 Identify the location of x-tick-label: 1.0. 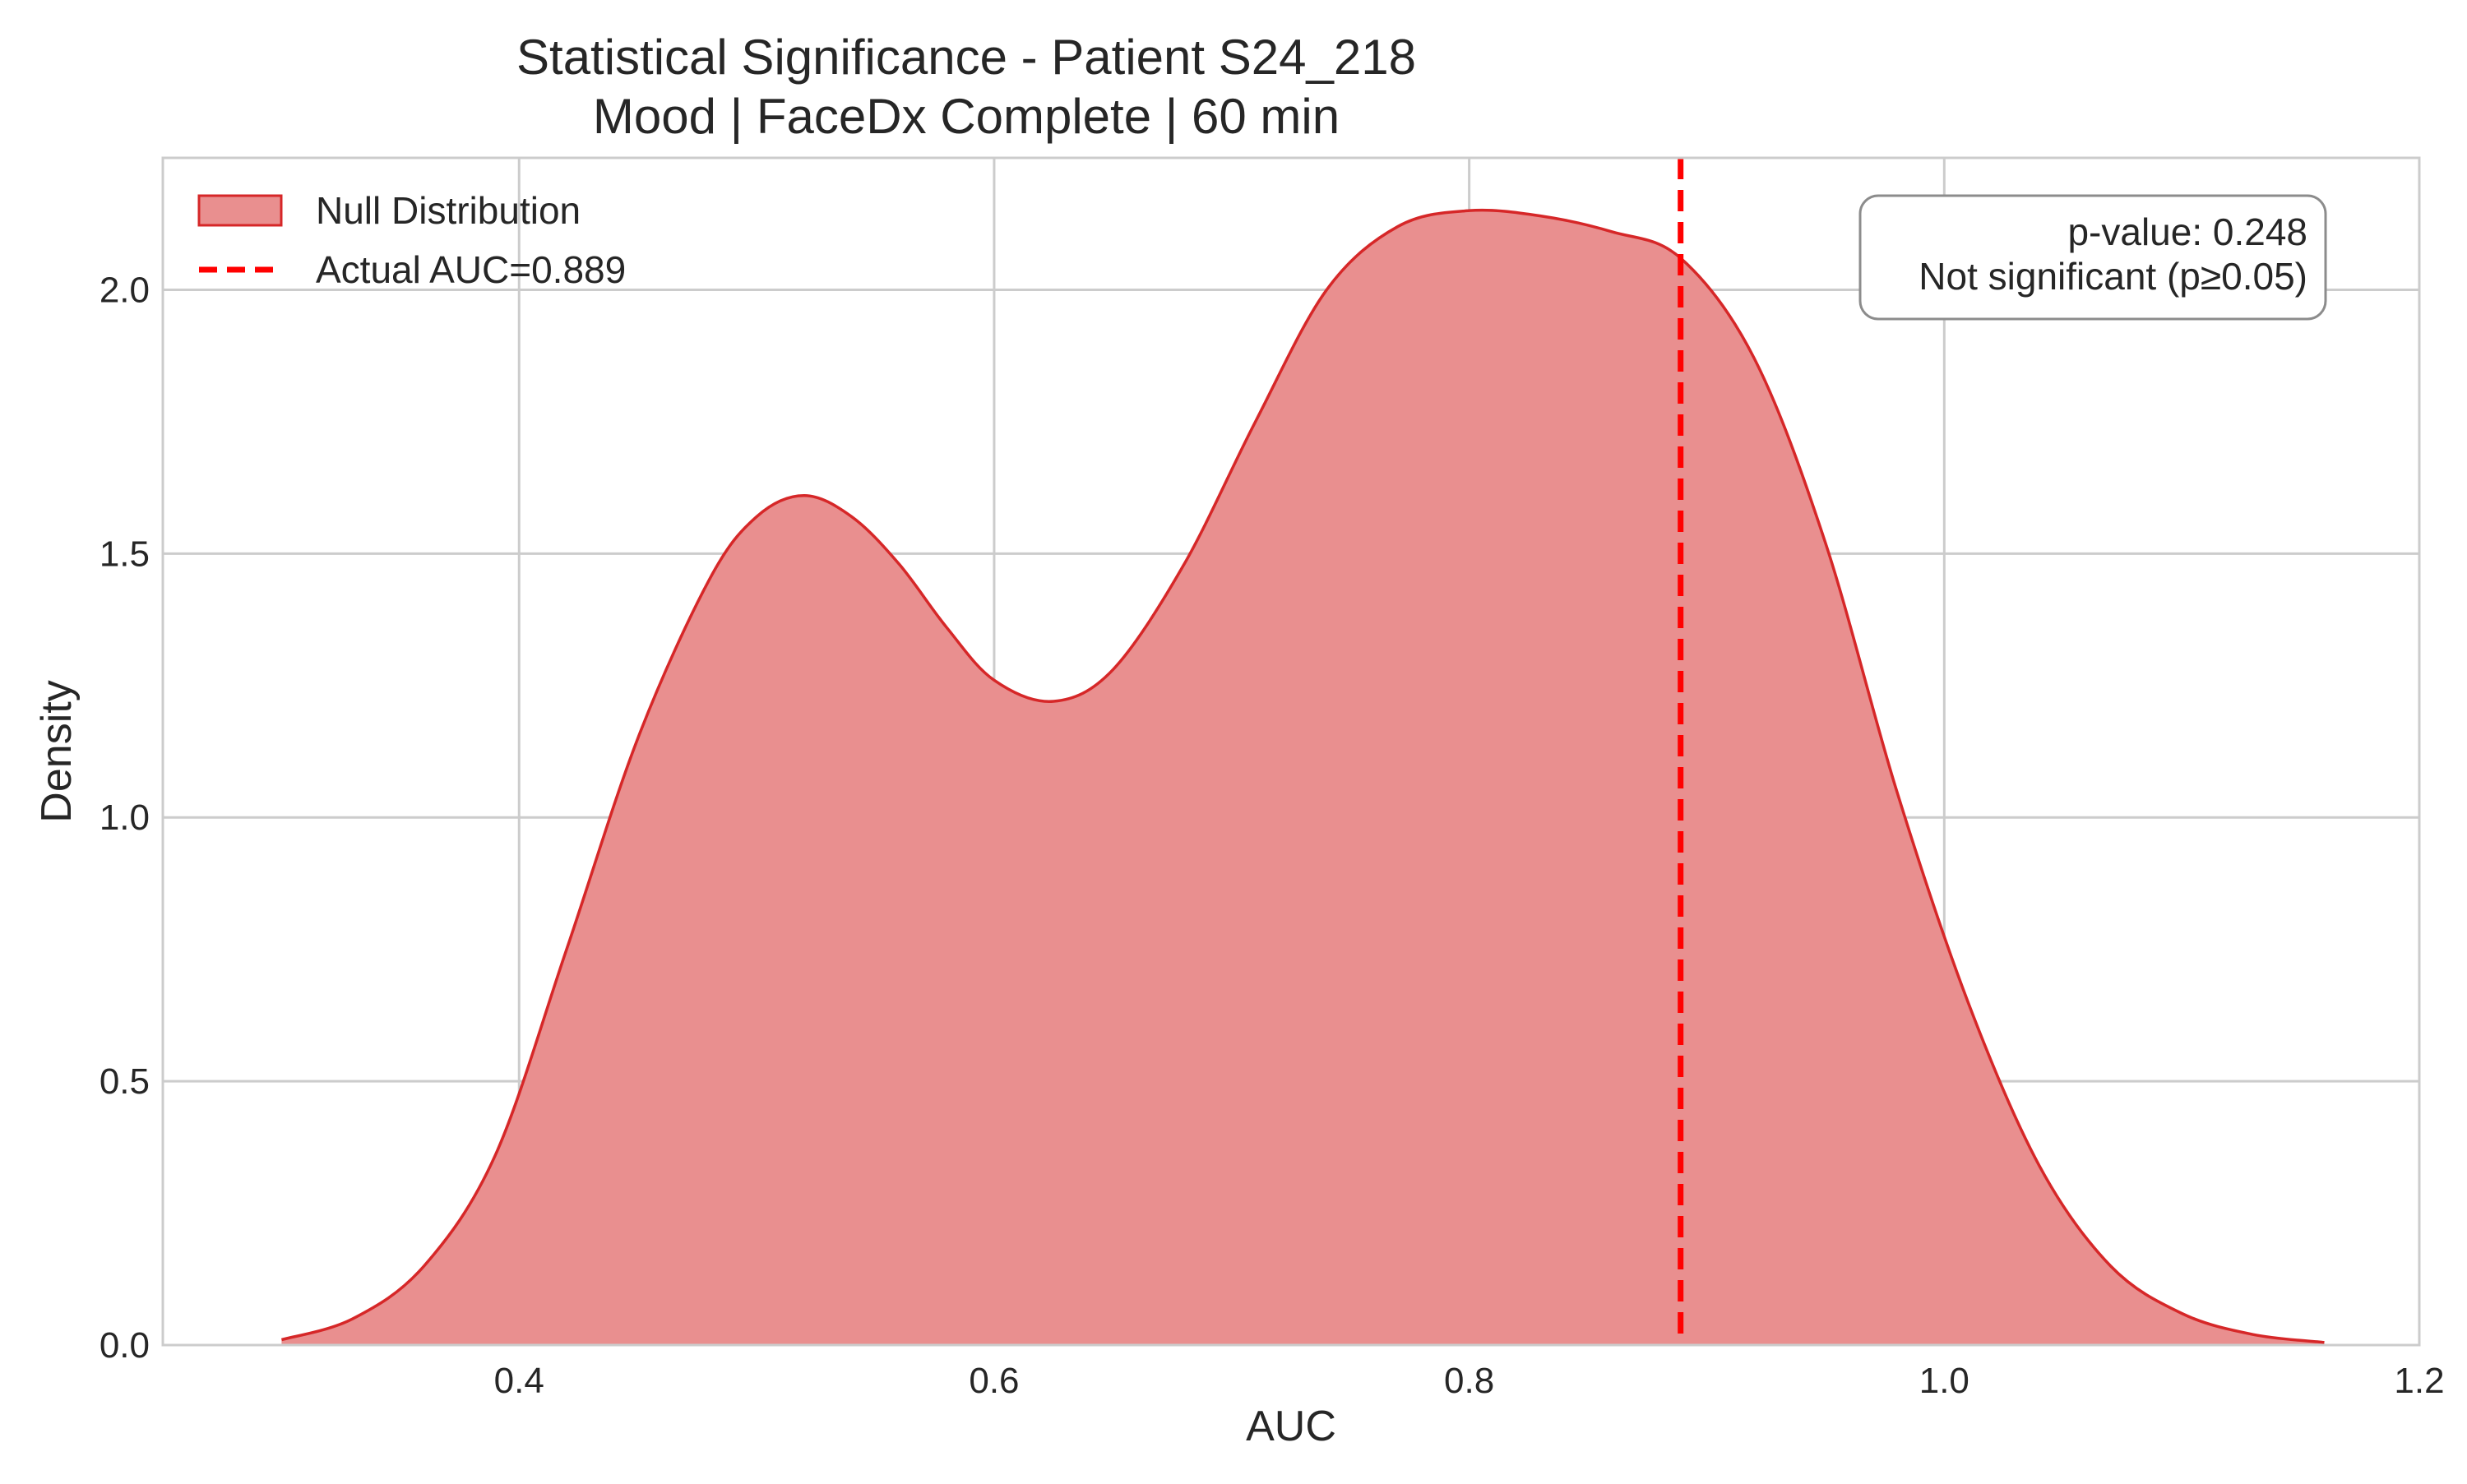
(1944, 1381).